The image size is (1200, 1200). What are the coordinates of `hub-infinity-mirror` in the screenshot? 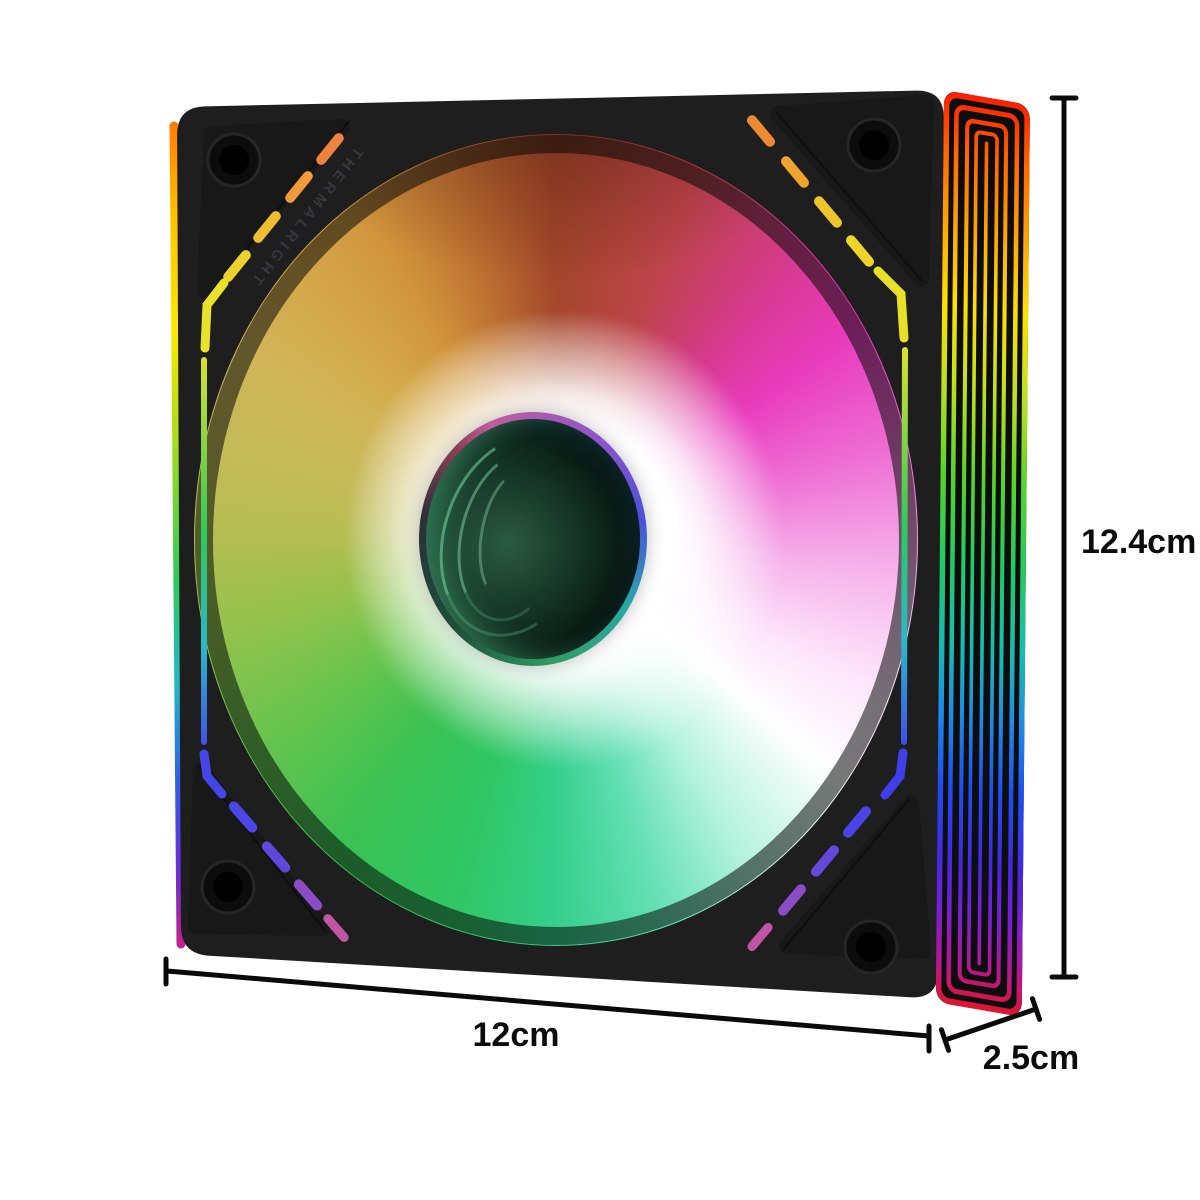 It's located at (527, 537).